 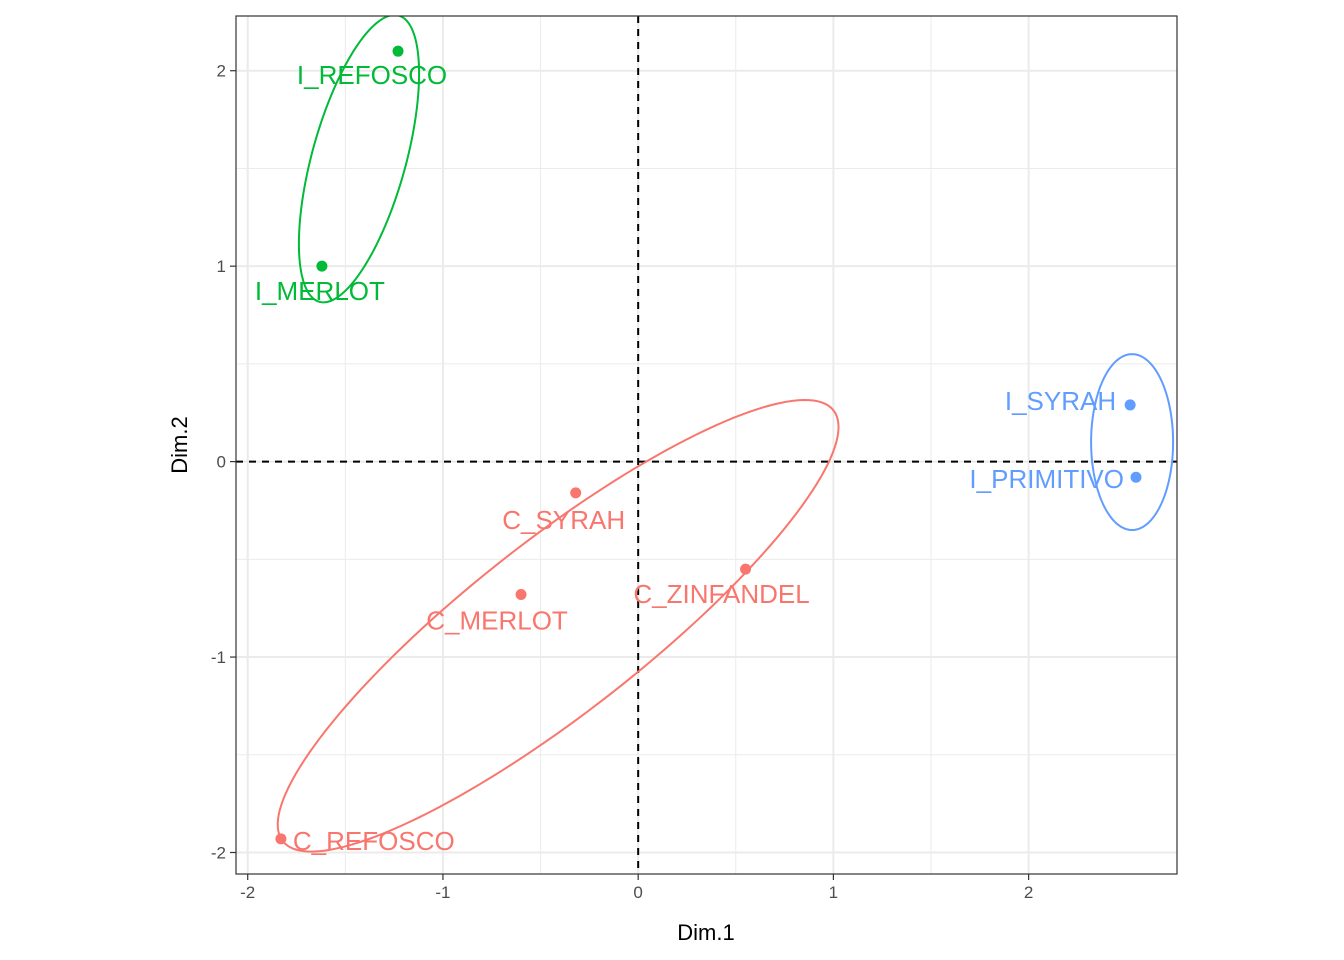 I want to click on point-i-primitivo, so click(x=1136, y=477).